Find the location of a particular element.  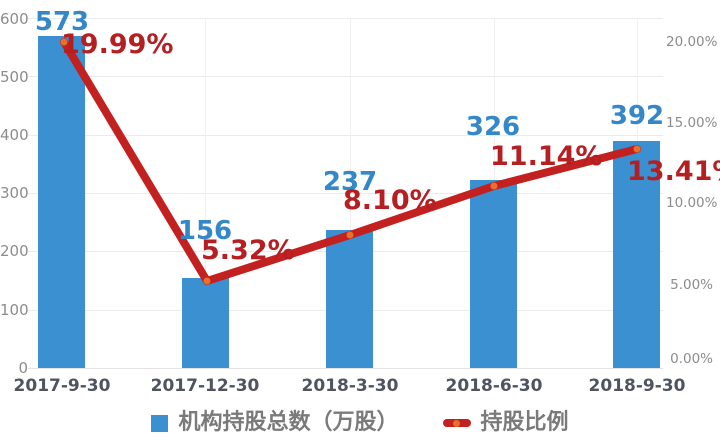

left-axis-tick: 300 is located at coordinates (14, 193).